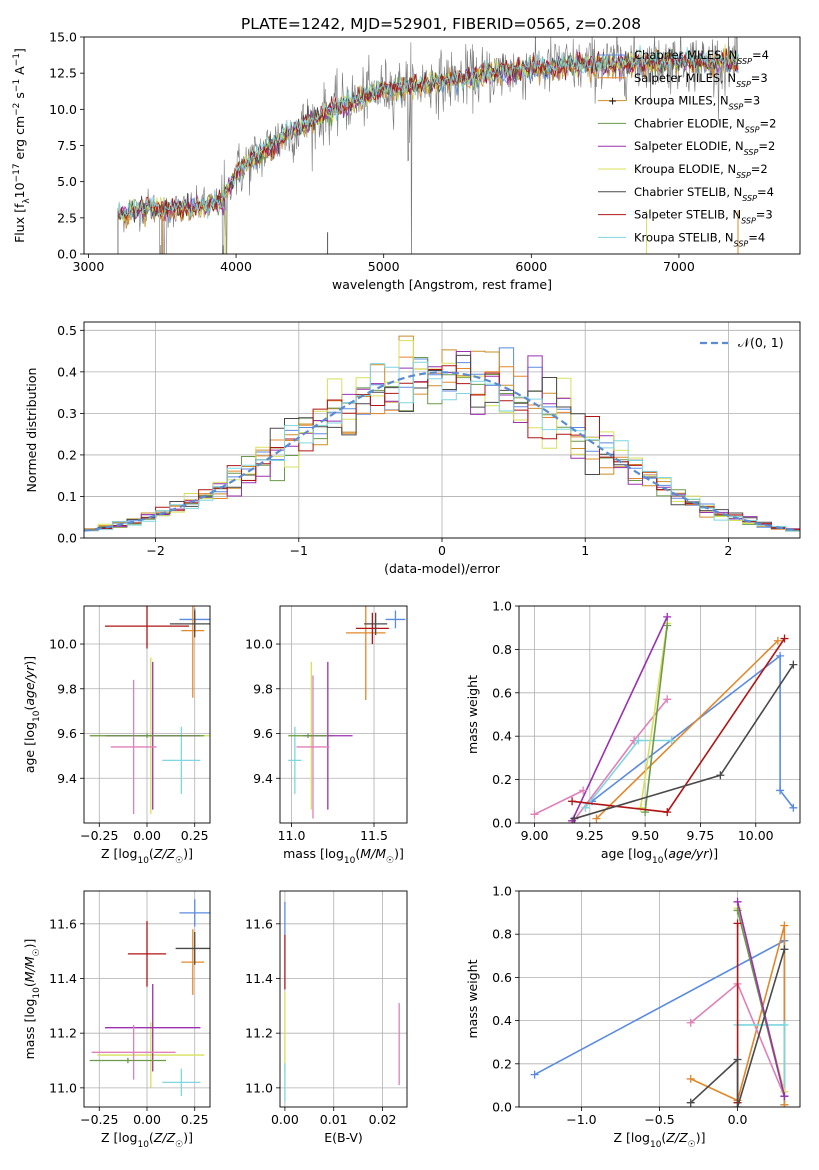  I want to click on y-tick-label: 7.5, so click(67, 145).